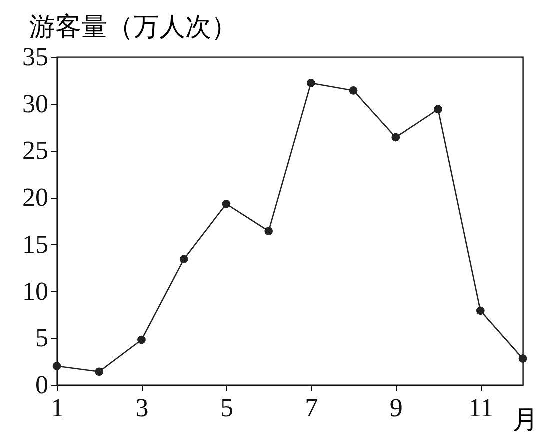  Describe the element at coordinates (134, 27) in the screenshot. I see `y-axis-title: 游客量（万人次）` at that location.